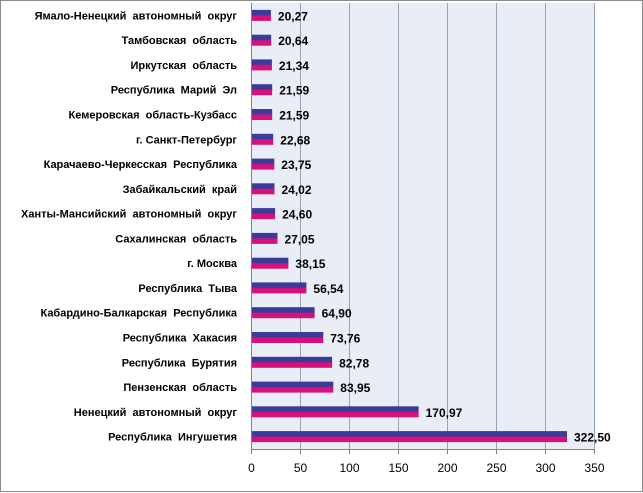 Image resolution: width=643 pixels, height=493 pixels. I want to click on category-label: Ямало-Ненецкий автономный округ, so click(136, 16).